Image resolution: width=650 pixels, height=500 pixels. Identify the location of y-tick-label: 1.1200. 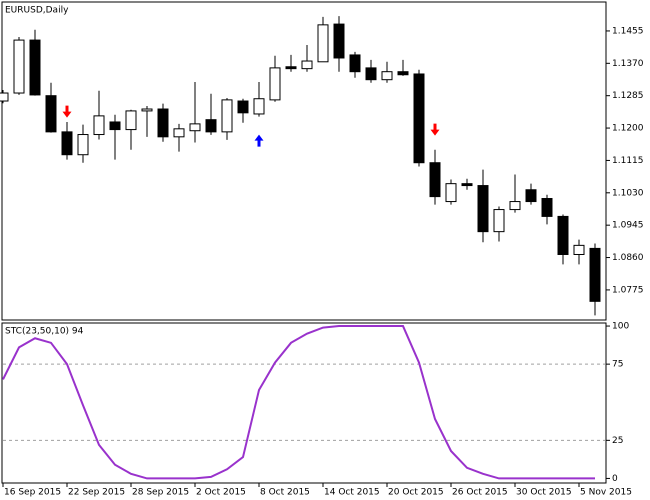
(628, 129).